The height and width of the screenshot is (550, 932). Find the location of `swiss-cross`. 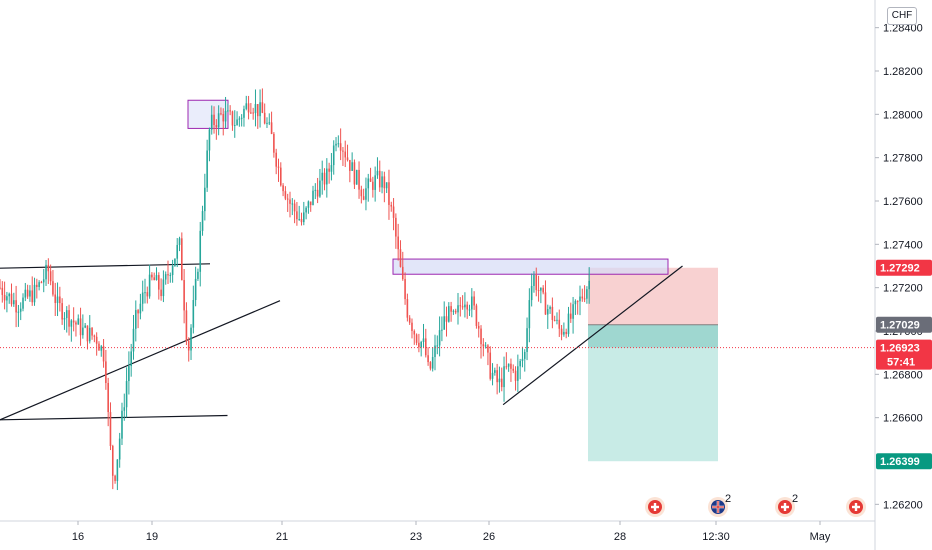

swiss-cross is located at coordinates (856, 507).